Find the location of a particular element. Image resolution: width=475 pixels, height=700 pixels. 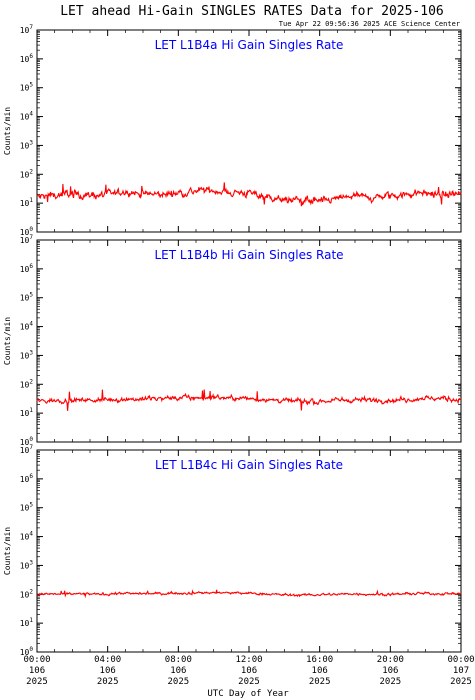

x-tick-day: 107 is located at coordinates (461, 671).